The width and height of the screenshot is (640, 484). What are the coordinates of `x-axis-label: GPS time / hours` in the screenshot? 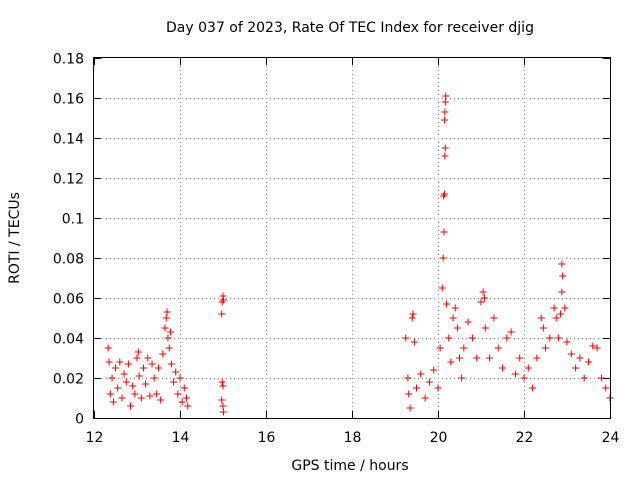 It's located at (349, 466).